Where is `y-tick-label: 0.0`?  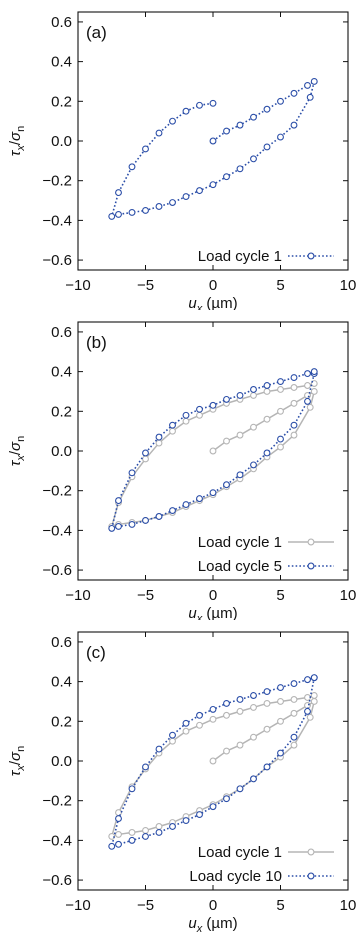
y-tick-label: 0.0 is located at coordinates (61, 451).